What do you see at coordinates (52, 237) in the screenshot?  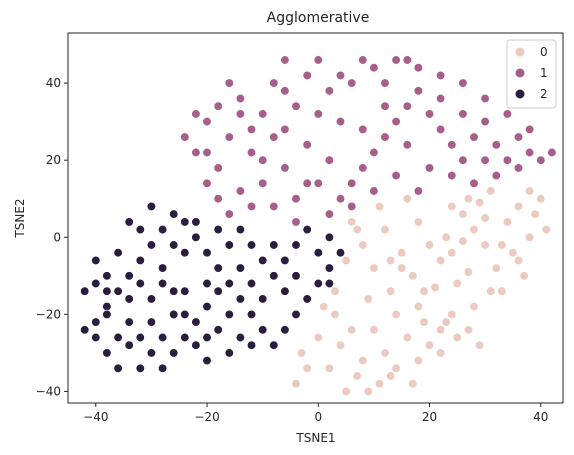 I see `y-axis: −40 −20 0 20 40` at bounding box center [52, 237].